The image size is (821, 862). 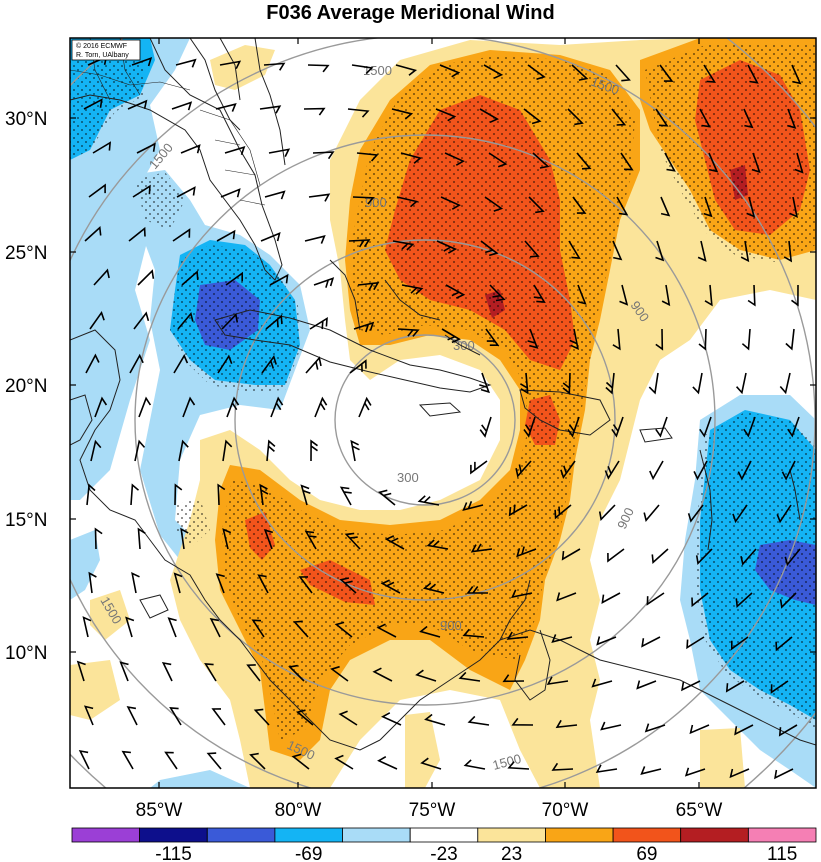 I want to click on colorbar-tick-label: 69, so click(x=646, y=853).